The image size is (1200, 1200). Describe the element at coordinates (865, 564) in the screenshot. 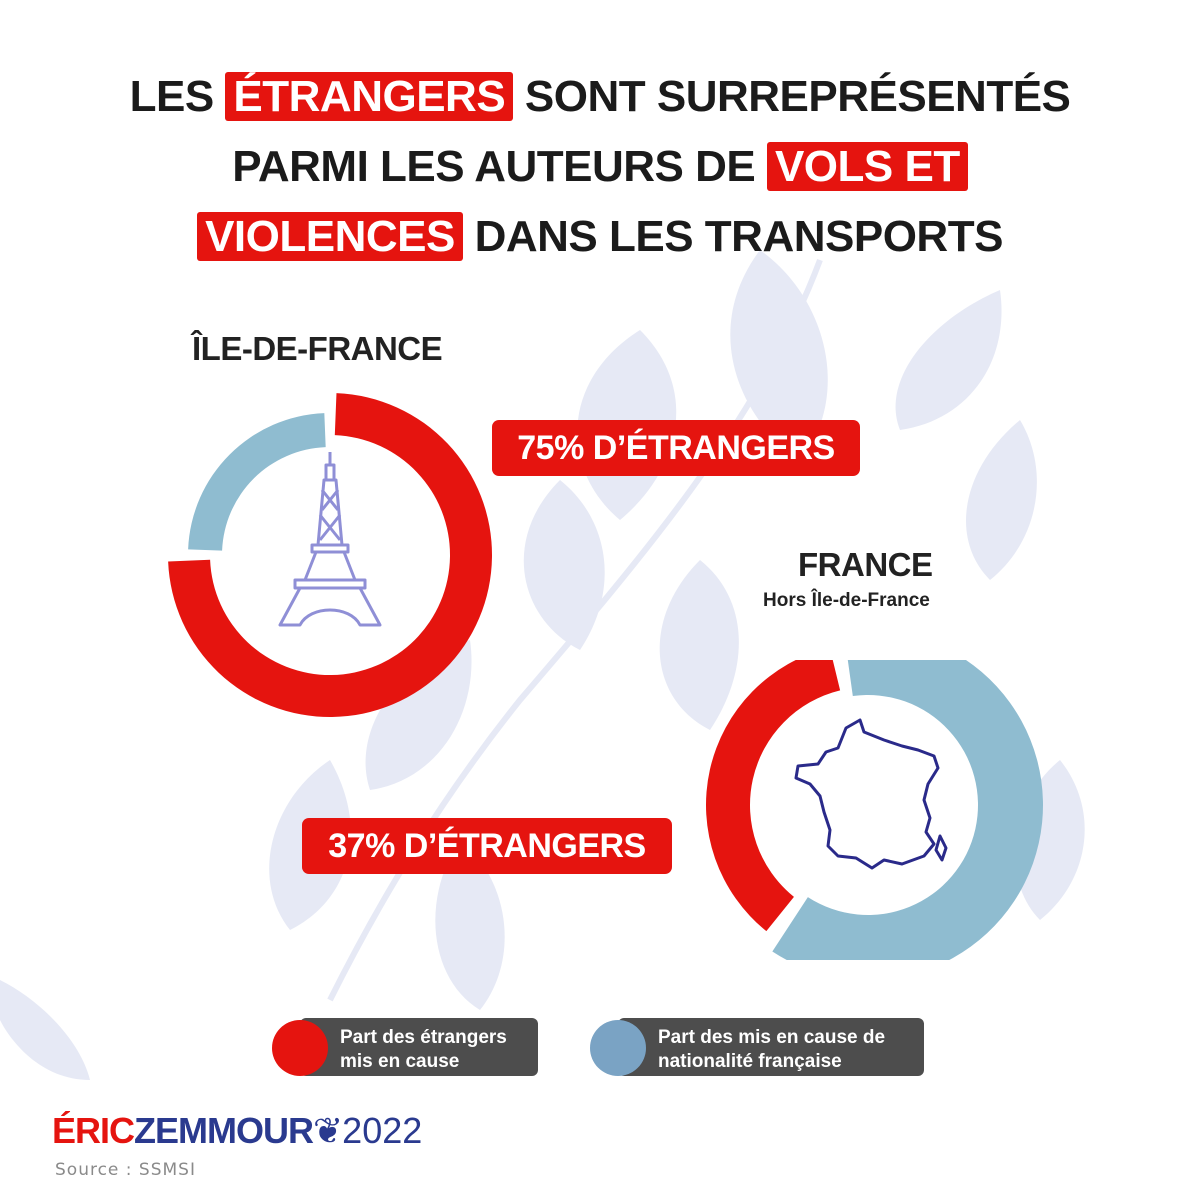

I see `chart-france-title: FRANCE` at that location.